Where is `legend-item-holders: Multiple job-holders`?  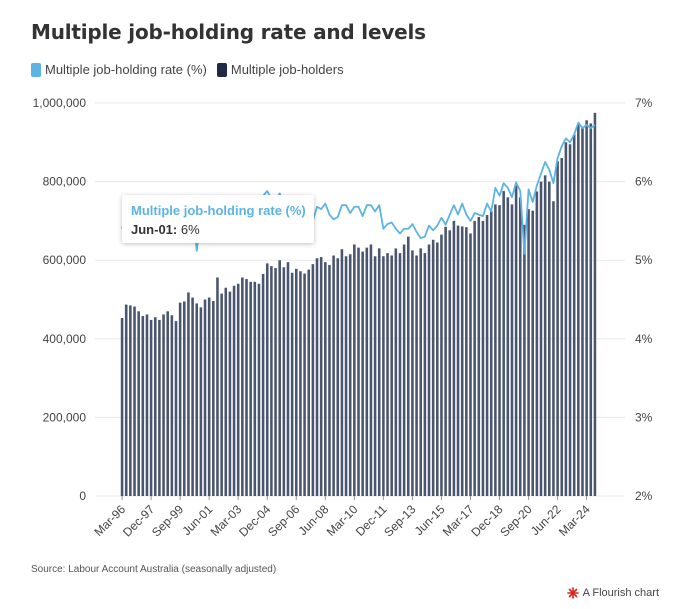 legend-item-holders: Multiple job-holders is located at coordinates (280, 69).